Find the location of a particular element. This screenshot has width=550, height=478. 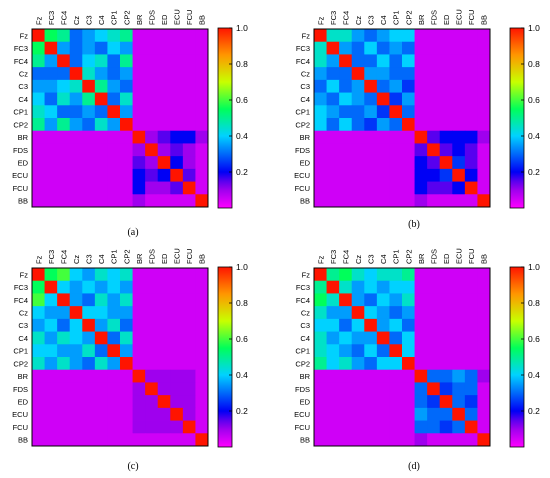

row-tick-label: C4 is located at coordinates (23, 99).